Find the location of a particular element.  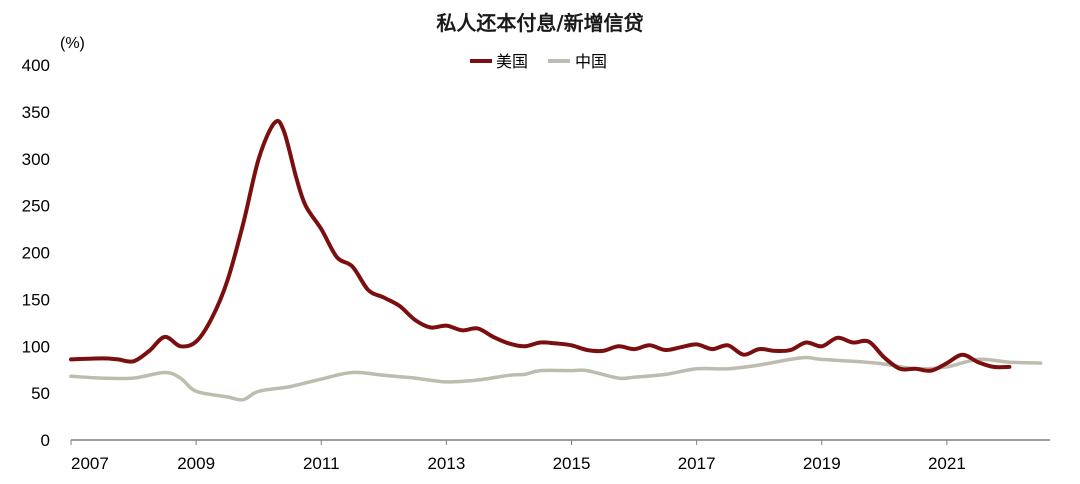

x-tick-label: 2007 is located at coordinates (90, 463).